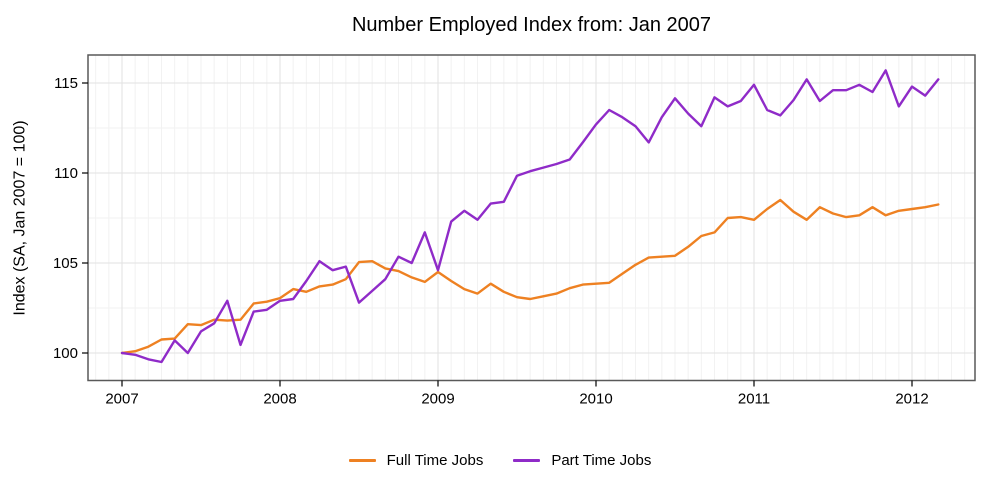 This screenshot has width=1000, height=500. What do you see at coordinates (500, 460) in the screenshot?
I see `chart-legend: Full Time Jobs Part Time Jobs` at bounding box center [500, 460].